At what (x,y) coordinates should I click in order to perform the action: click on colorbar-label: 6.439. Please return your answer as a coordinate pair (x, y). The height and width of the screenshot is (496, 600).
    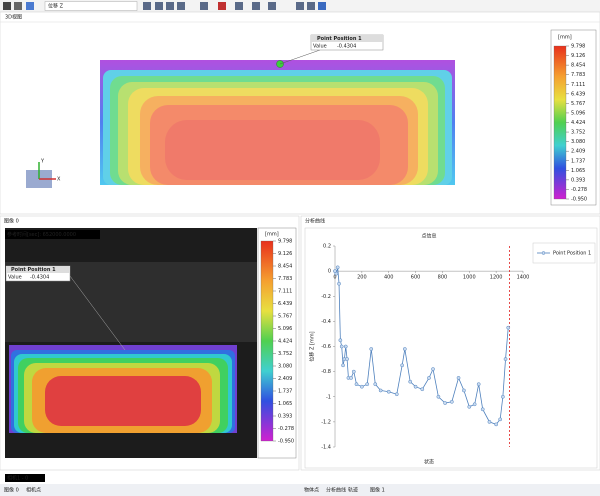
    Looking at the image, I should click on (578, 94).